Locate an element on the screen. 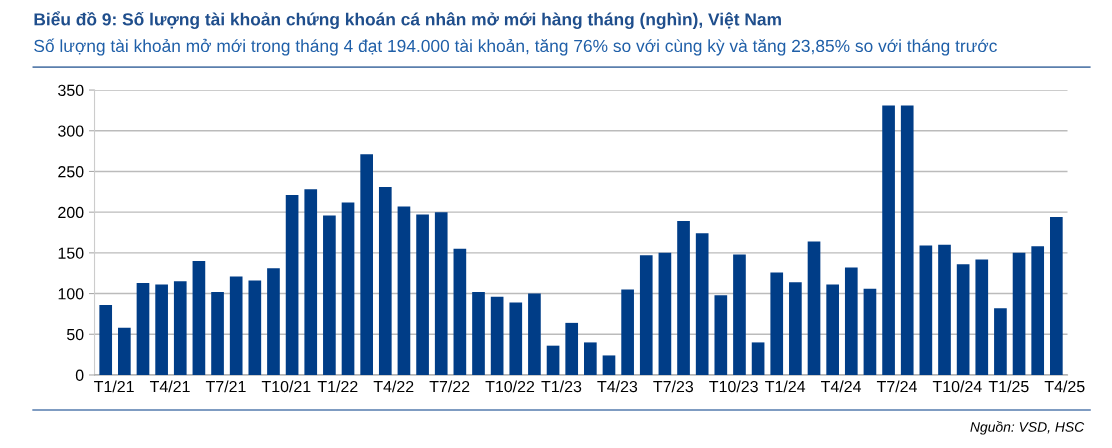  chart-subtitle: Số lượng tài khoản mở mới trong tháng 4 đạt 194.000 tài khoản, tăng 76% so với cùng kỳ và tăng 23,85% so với tháng trước is located at coordinates (515, 47).